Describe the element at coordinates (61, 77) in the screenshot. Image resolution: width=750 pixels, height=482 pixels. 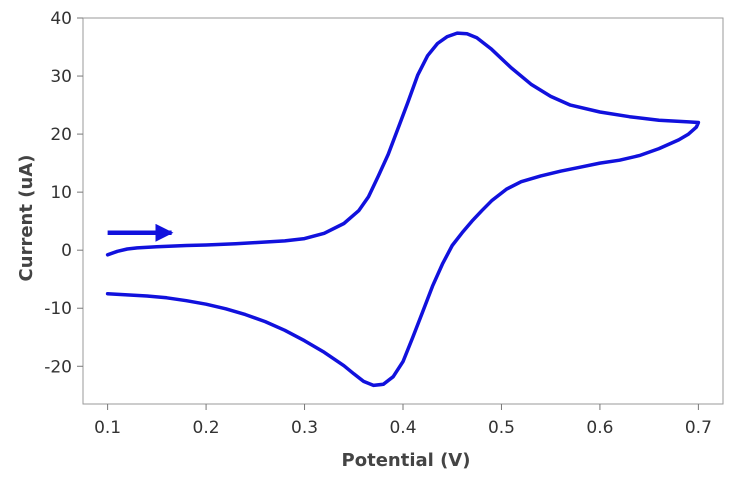
I see `y-tick-label: 30` at that location.